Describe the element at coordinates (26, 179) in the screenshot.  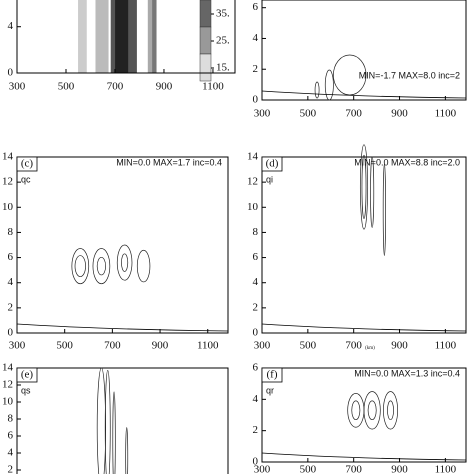
I see `variable-label: qc` at that location.